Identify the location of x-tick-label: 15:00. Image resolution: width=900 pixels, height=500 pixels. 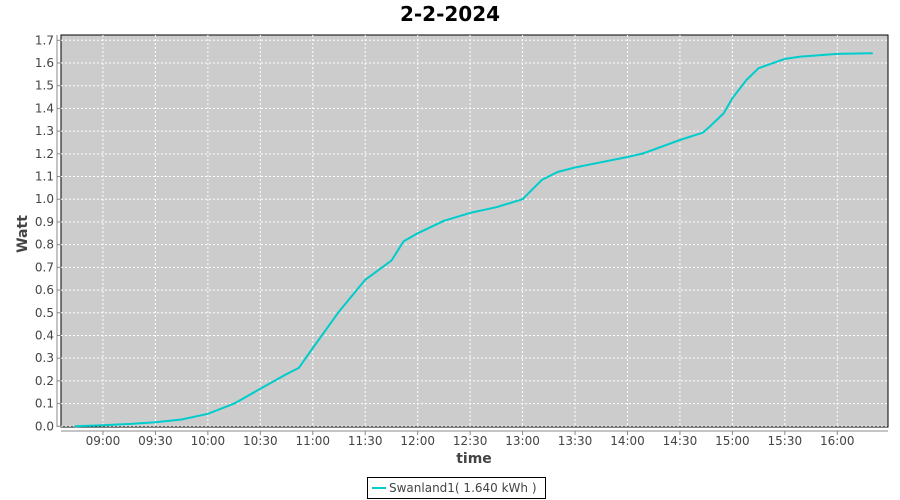
(732, 441).